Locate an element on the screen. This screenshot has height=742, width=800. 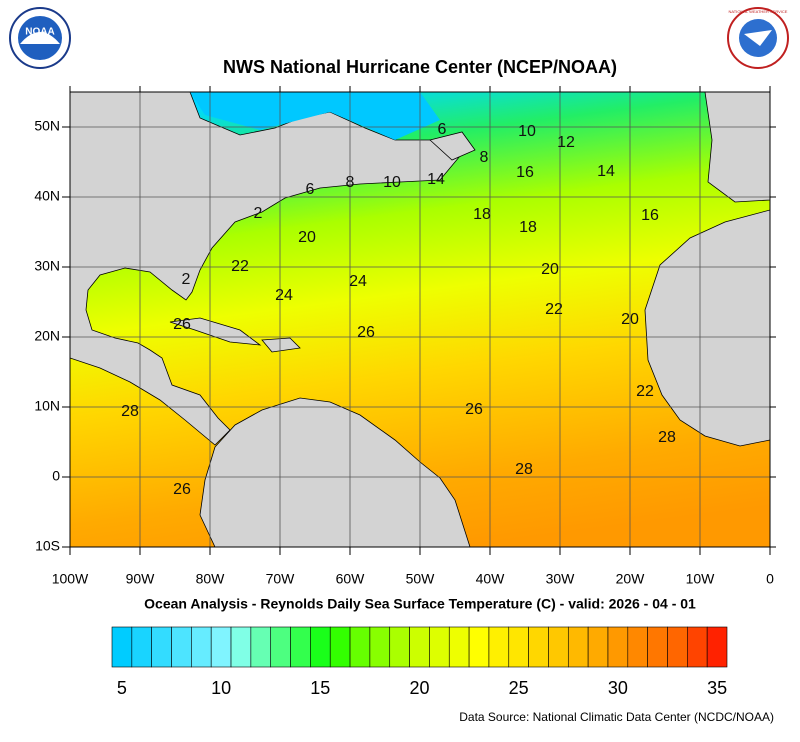
x-tick-label: 90W is located at coordinates (141, 579).